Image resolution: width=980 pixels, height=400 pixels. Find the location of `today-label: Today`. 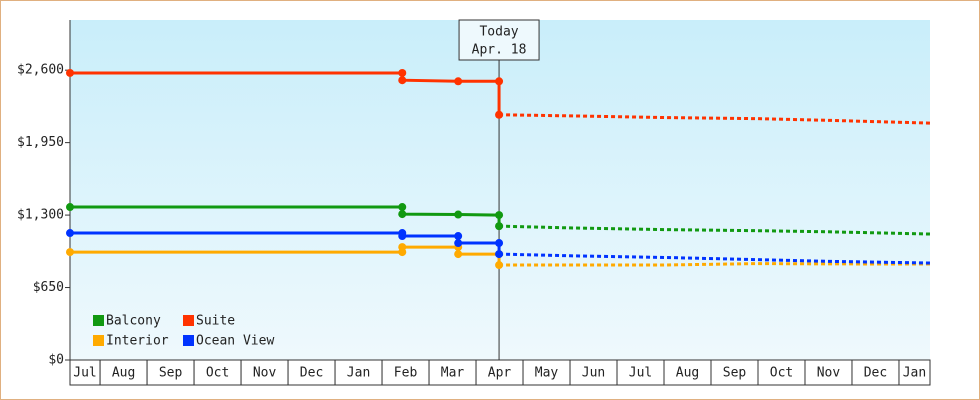

today-label: Today is located at coordinates (498, 32).